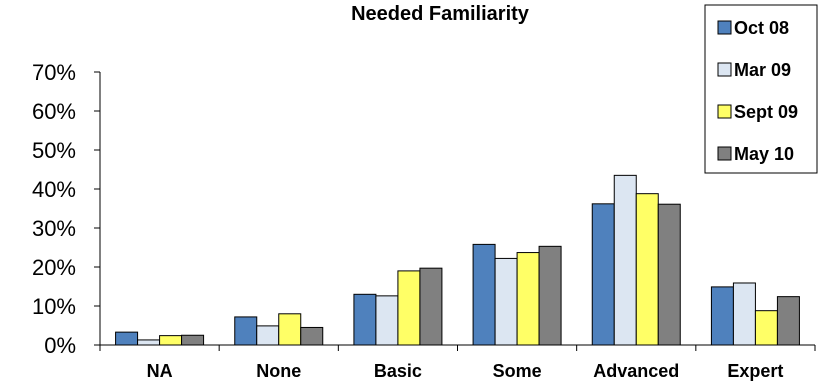 The image size is (825, 388). Describe the element at coordinates (636, 371) in the screenshot. I see `category-label: Advanced` at that location.